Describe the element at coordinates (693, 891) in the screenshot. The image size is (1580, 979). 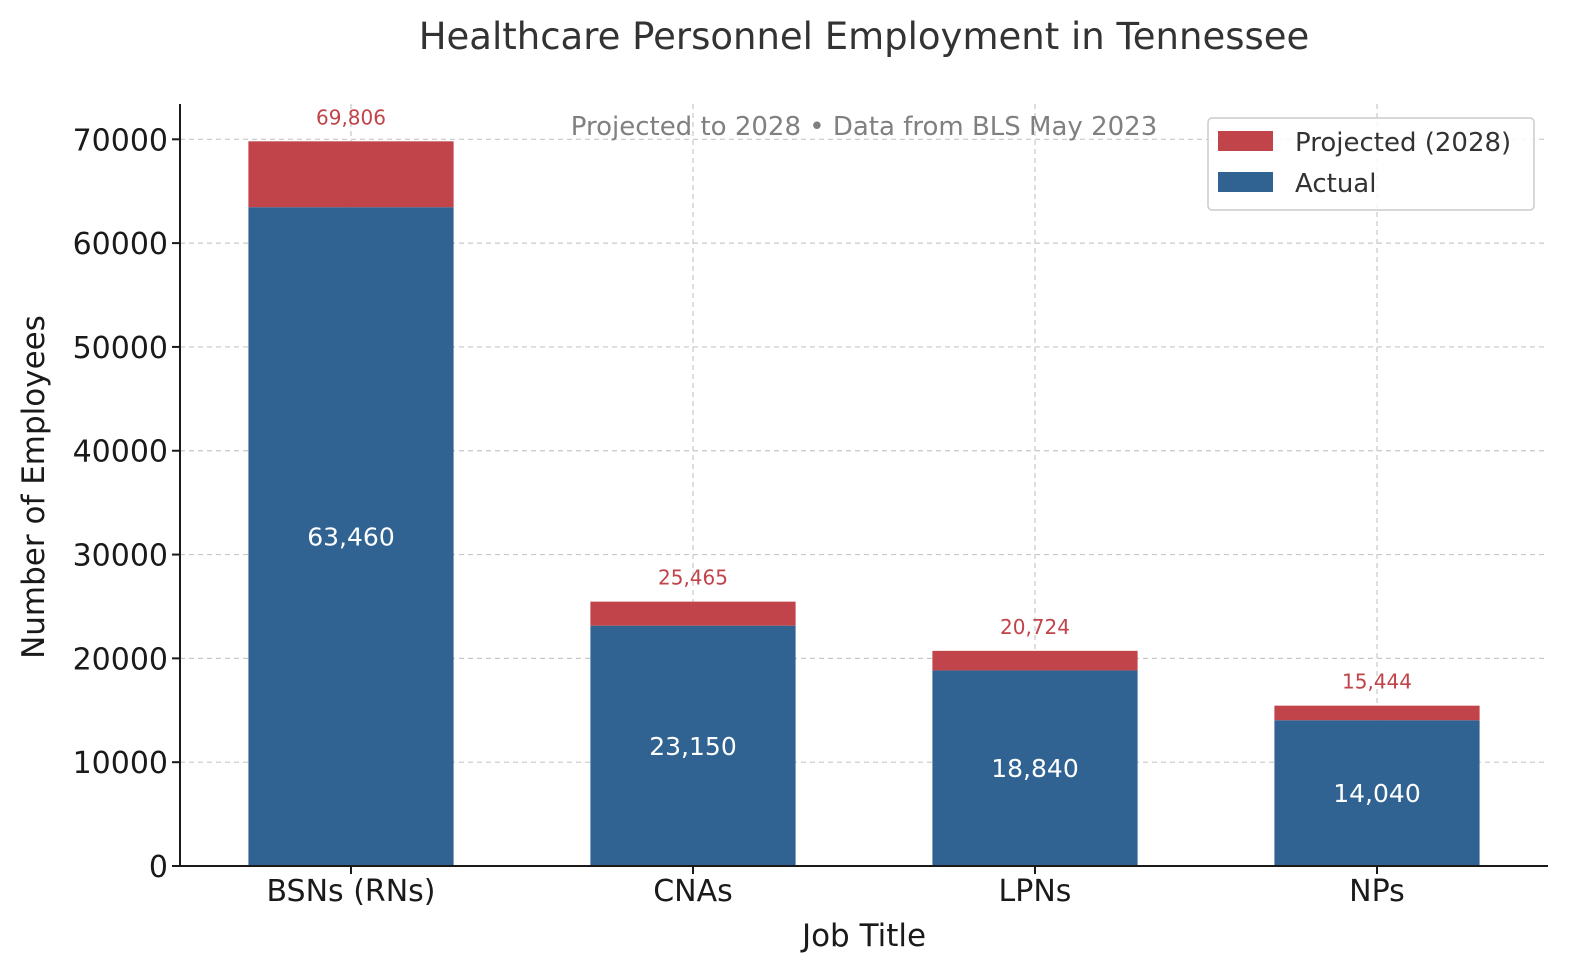
I see `x-tick-label-1: CNAs` at that location.